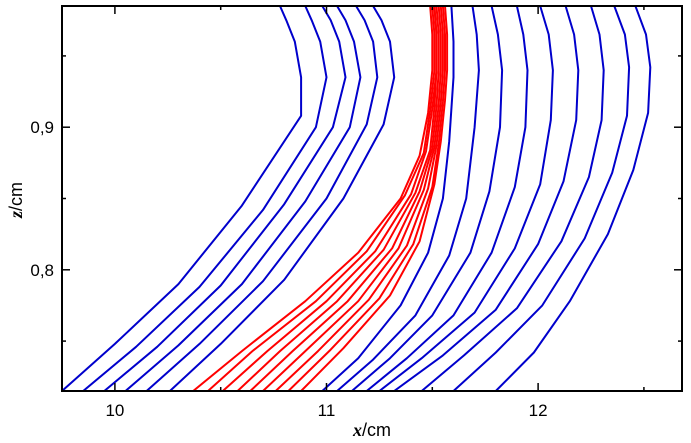 This screenshot has height=443, width=691. I want to click on x-axis-variable: x, so click(357, 430).